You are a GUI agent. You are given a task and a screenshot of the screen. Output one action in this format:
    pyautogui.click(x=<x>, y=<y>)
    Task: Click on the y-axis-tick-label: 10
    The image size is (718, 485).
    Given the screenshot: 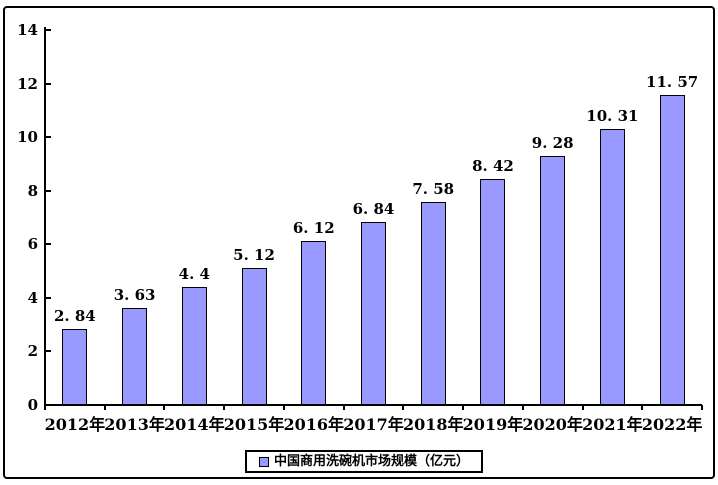 What is the action you would take?
    pyautogui.click(x=27, y=137)
    